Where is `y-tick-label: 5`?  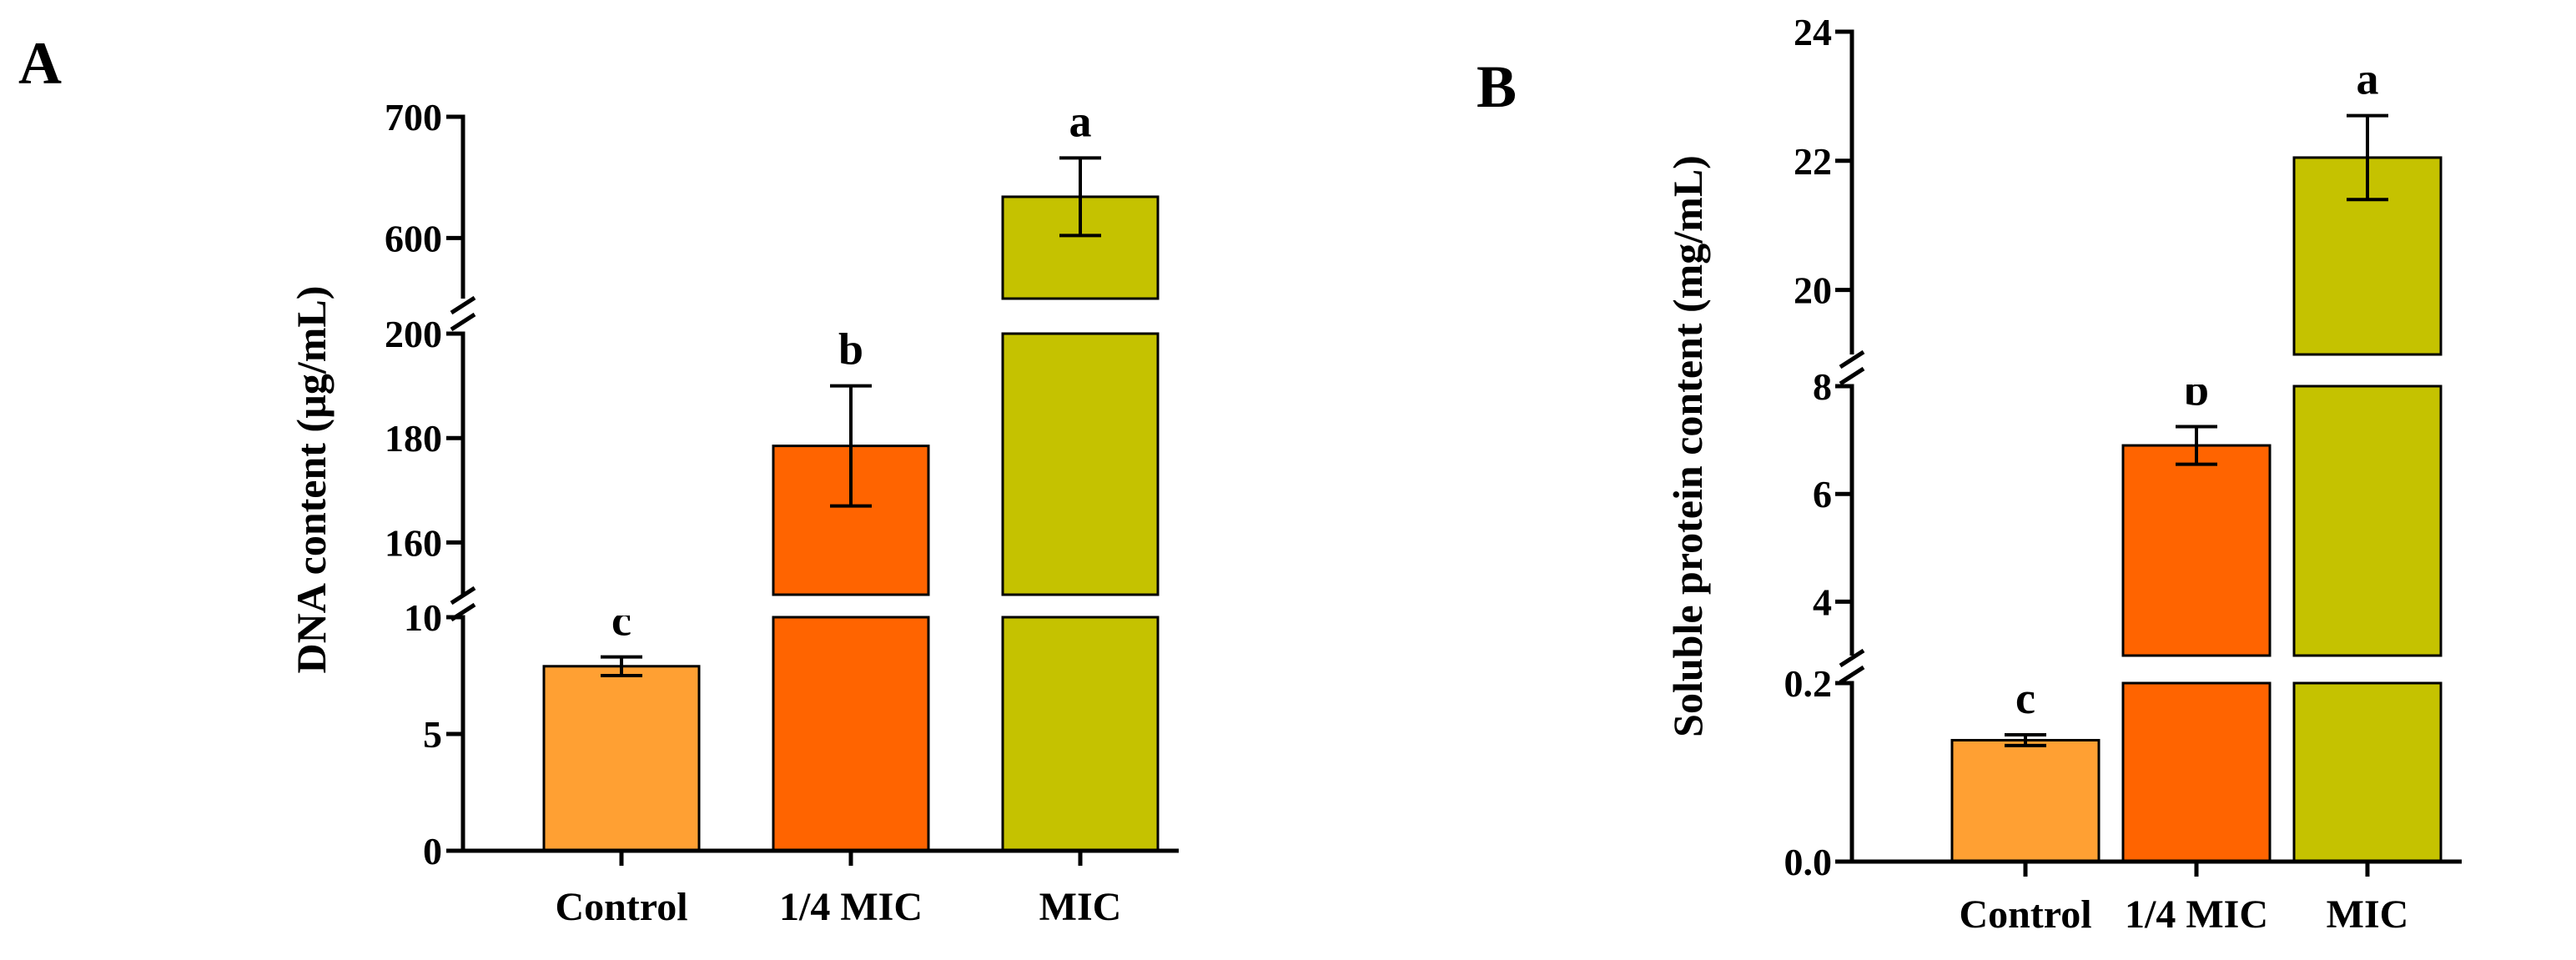 y-tick-label: 5 is located at coordinates (432, 734).